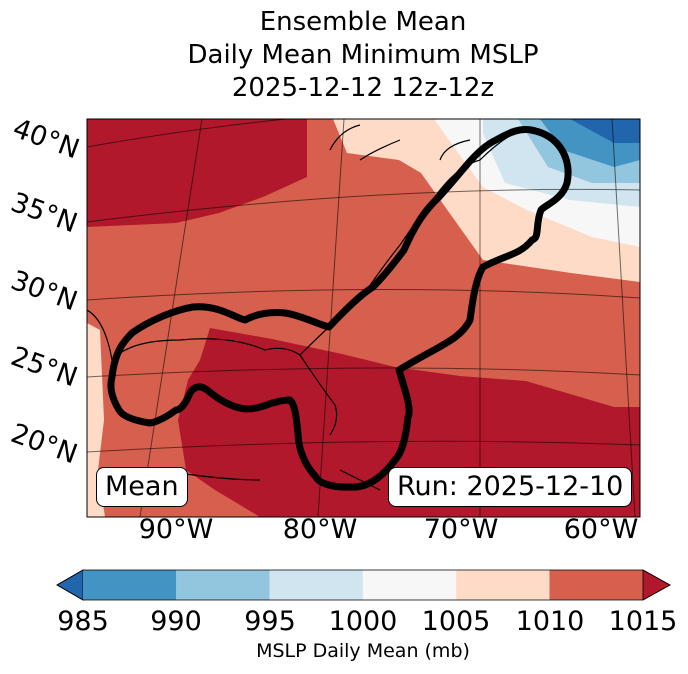 This screenshot has height=674, width=688. I want to click on lon-label-60w: 60°W, so click(601, 529).